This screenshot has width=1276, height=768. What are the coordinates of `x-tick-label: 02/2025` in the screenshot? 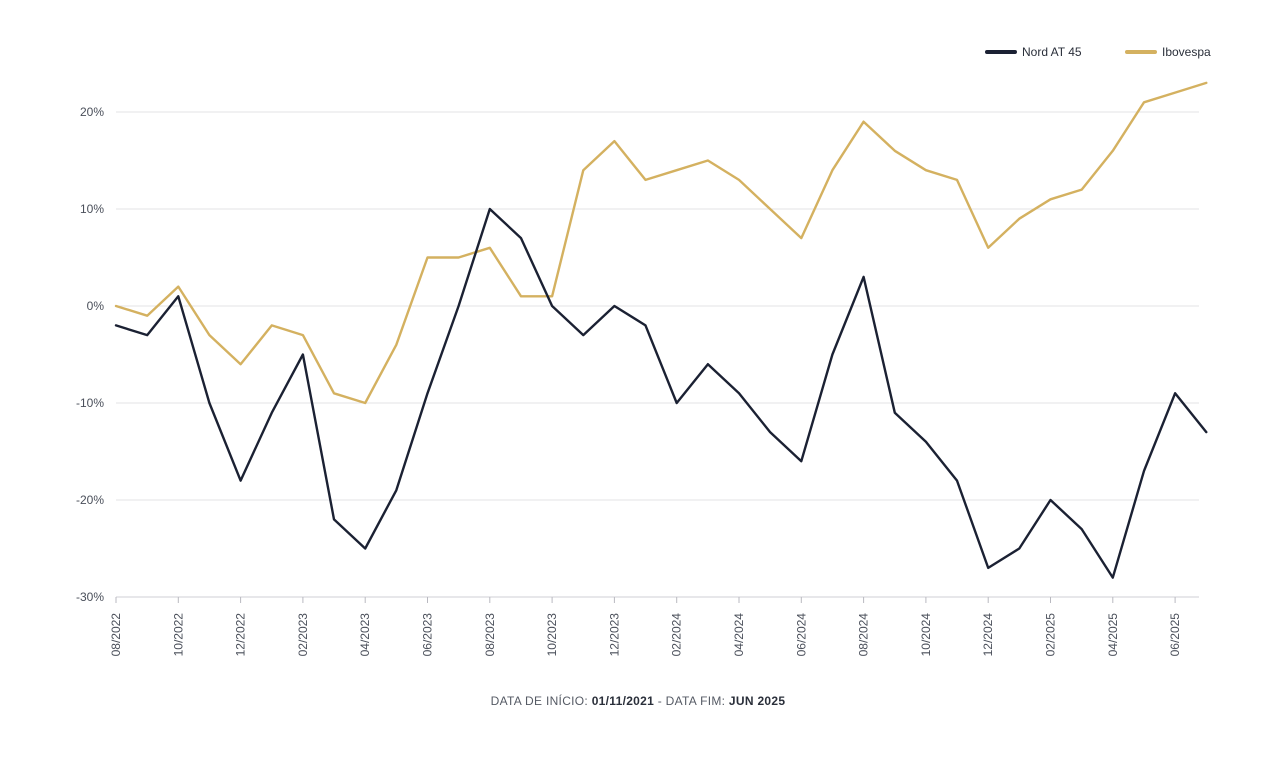 It's located at (1051, 635).